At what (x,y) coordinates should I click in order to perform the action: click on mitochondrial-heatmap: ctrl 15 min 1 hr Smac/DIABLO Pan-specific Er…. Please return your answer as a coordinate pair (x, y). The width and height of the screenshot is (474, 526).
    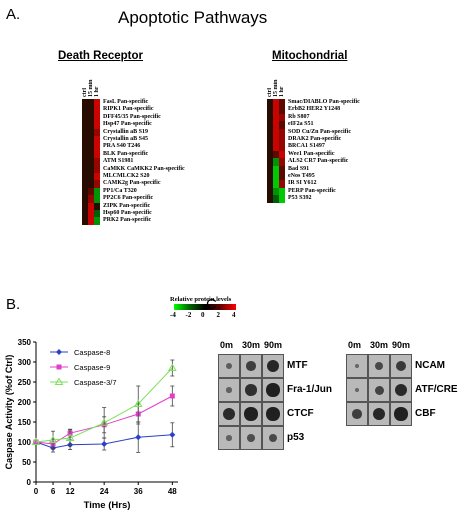
    Looking at the image, I should click on (352, 173).